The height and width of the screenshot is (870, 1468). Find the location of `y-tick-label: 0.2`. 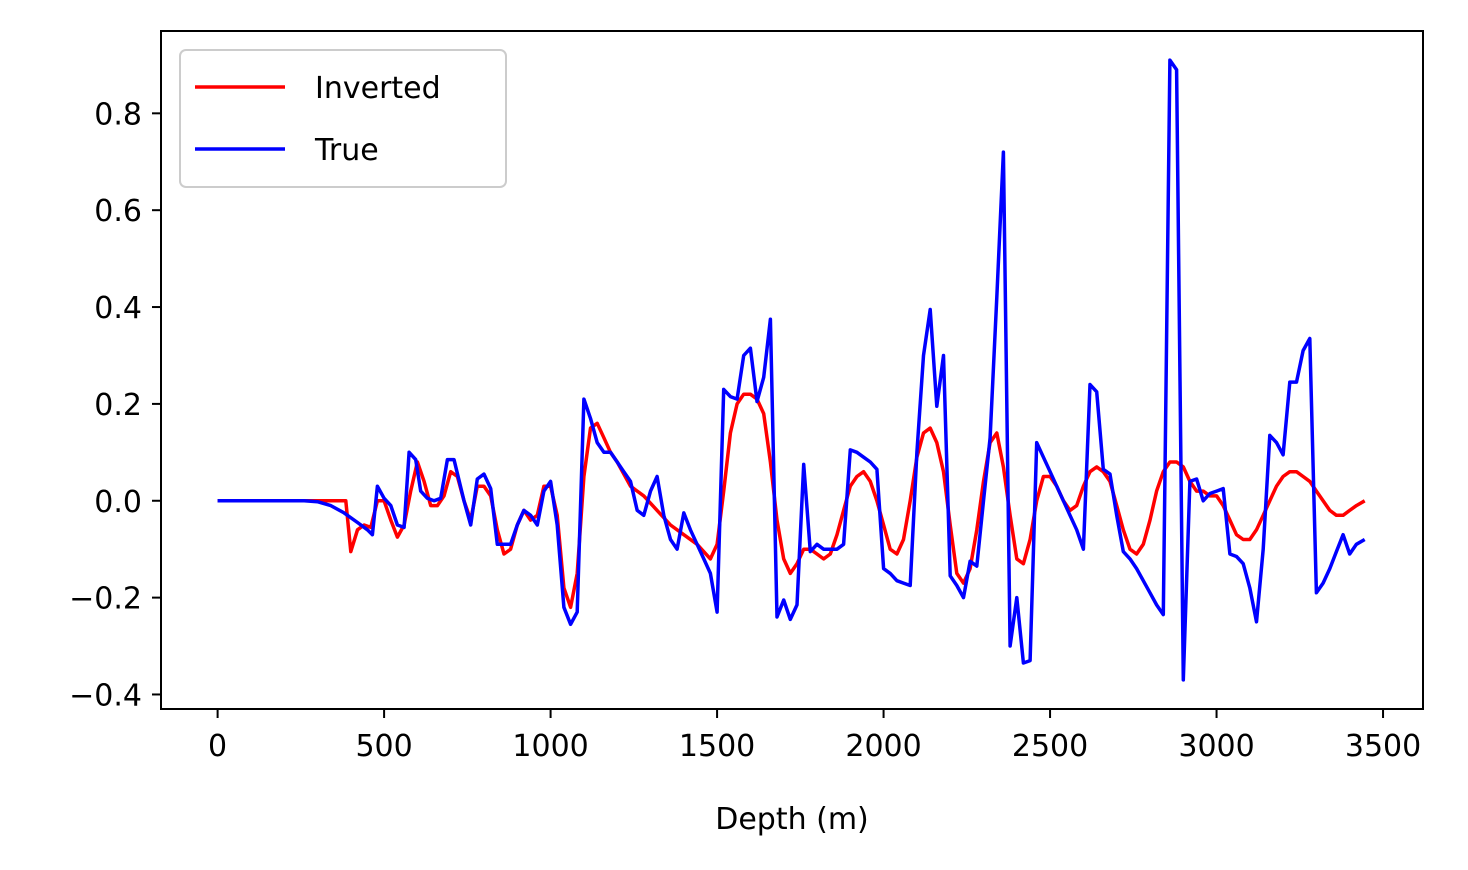

y-tick-label: 0.2 is located at coordinates (118, 405).